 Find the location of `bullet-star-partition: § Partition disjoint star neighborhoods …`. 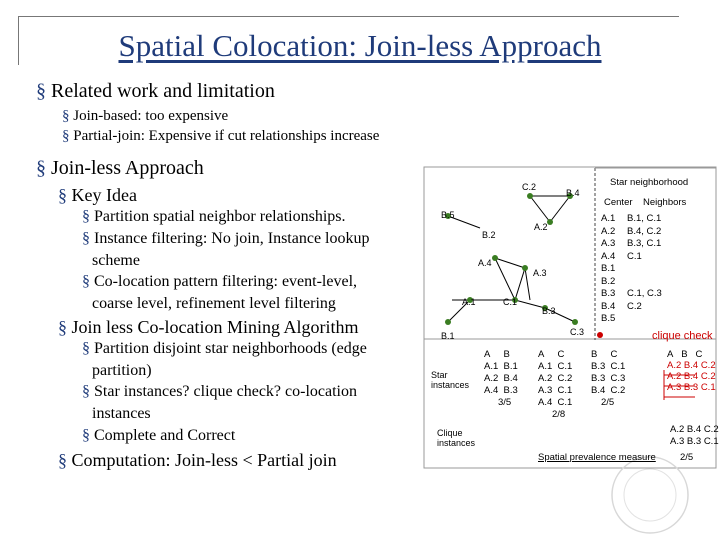

bullet-star-partition: § Partition disjoint star neighborhoods … is located at coordinates (224, 348).